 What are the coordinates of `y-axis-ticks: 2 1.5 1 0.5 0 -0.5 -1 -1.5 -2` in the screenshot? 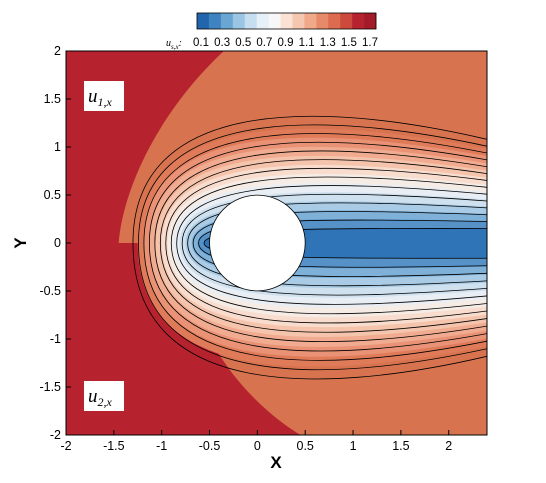 It's located at (55, 243).